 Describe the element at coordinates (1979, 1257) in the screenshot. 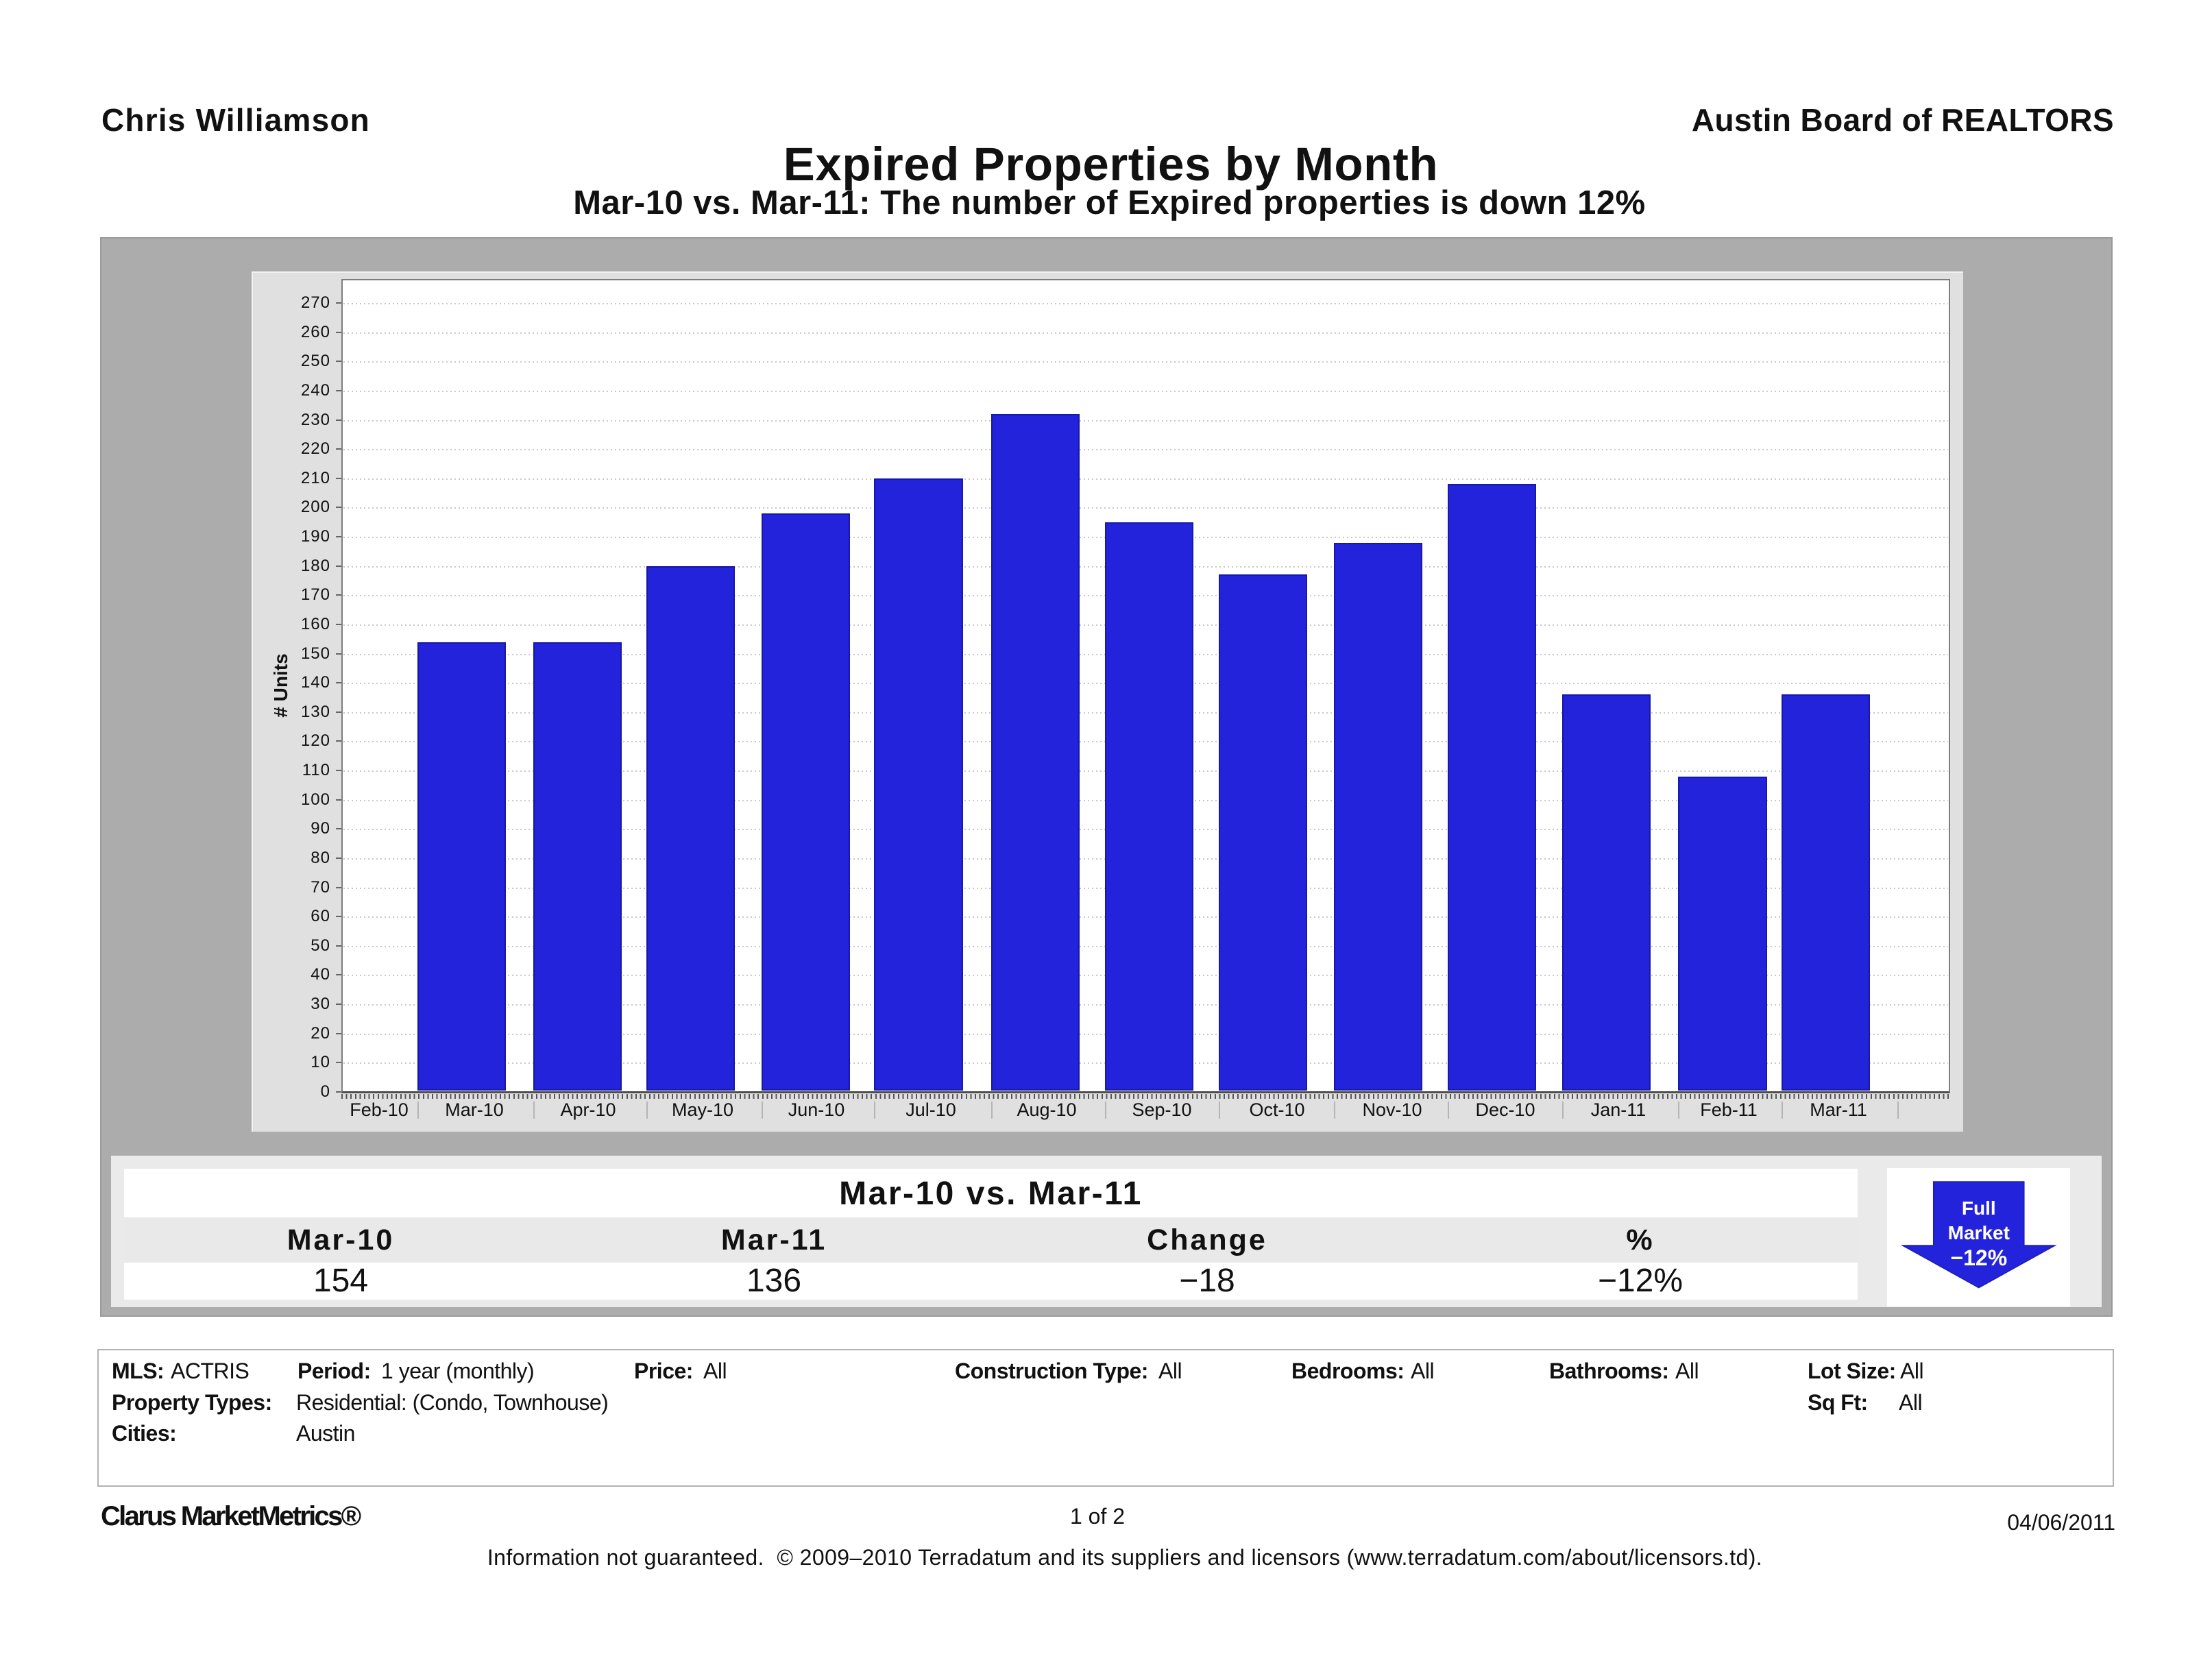

I see `svg-text: −12%` at that location.